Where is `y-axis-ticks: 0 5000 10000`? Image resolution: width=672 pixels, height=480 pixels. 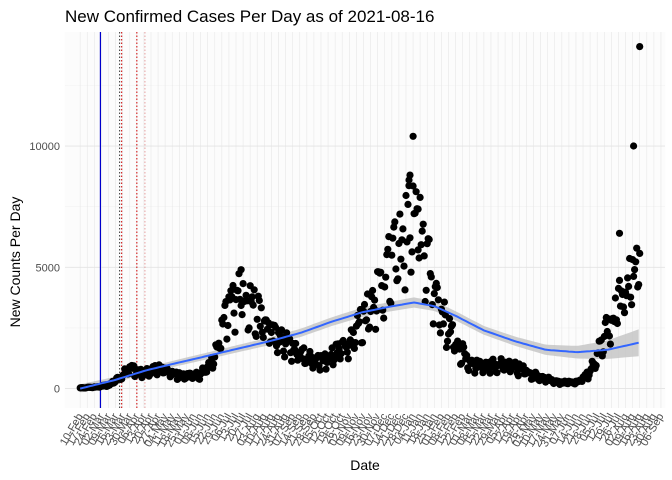
y-axis-ticks: 0 5000 10000 is located at coordinates (44, 268).